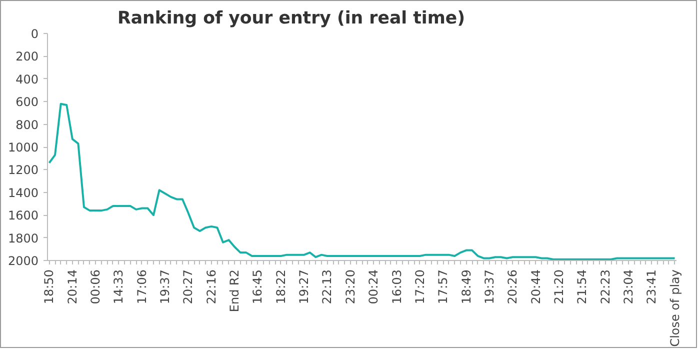  Describe the element at coordinates (211, 286) in the screenshot. I see `x-tick-label: 22:16` at that location.